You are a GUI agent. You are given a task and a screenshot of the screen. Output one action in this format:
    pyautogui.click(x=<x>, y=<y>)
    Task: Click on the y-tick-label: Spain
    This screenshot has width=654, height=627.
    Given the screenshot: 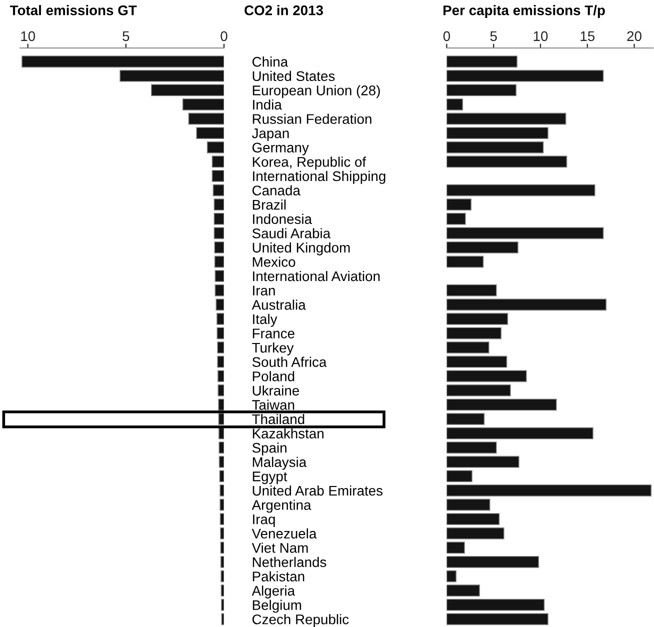 What is the action you would take?
    pyautogui.click(x=269, y=449)
    